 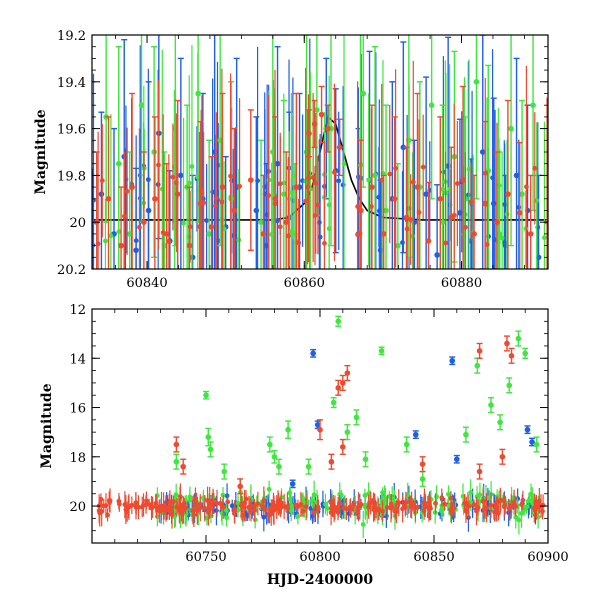 I want to click on y-tick-label: 20.2, so click(x=71, y=270).